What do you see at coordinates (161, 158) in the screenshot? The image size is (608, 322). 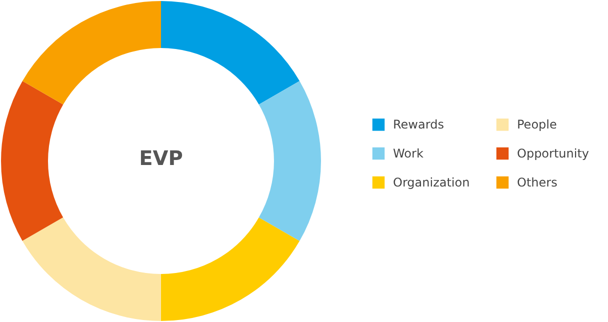 I see `text: EVP` at bounding box center [161, 158].